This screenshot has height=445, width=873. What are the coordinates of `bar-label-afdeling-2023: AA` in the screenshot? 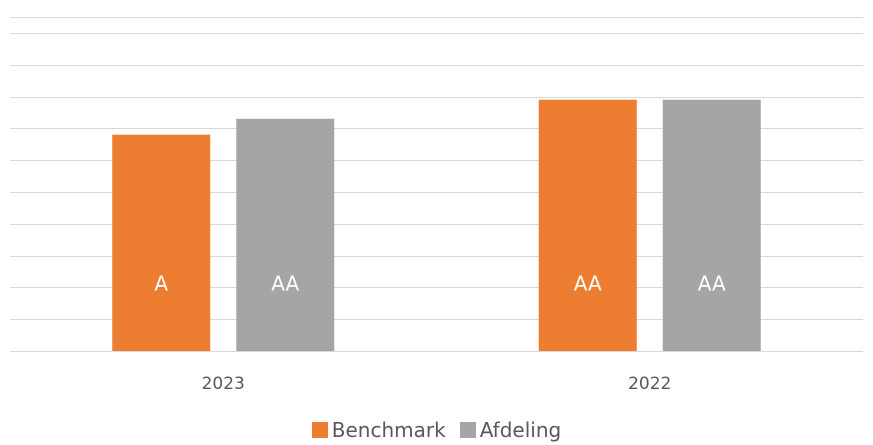 It's located at (285, 284).